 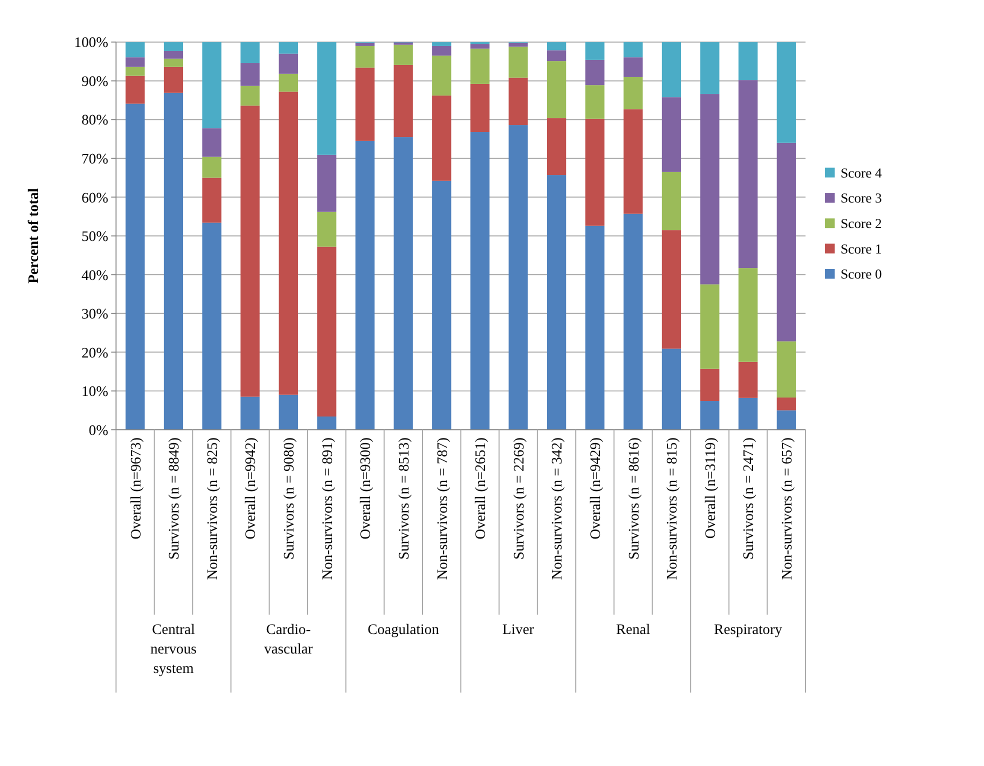 What do you see at coordinates (173, 650) in the screenshot?
I see `text: Central nervous system` at bounding box center [173, 650].